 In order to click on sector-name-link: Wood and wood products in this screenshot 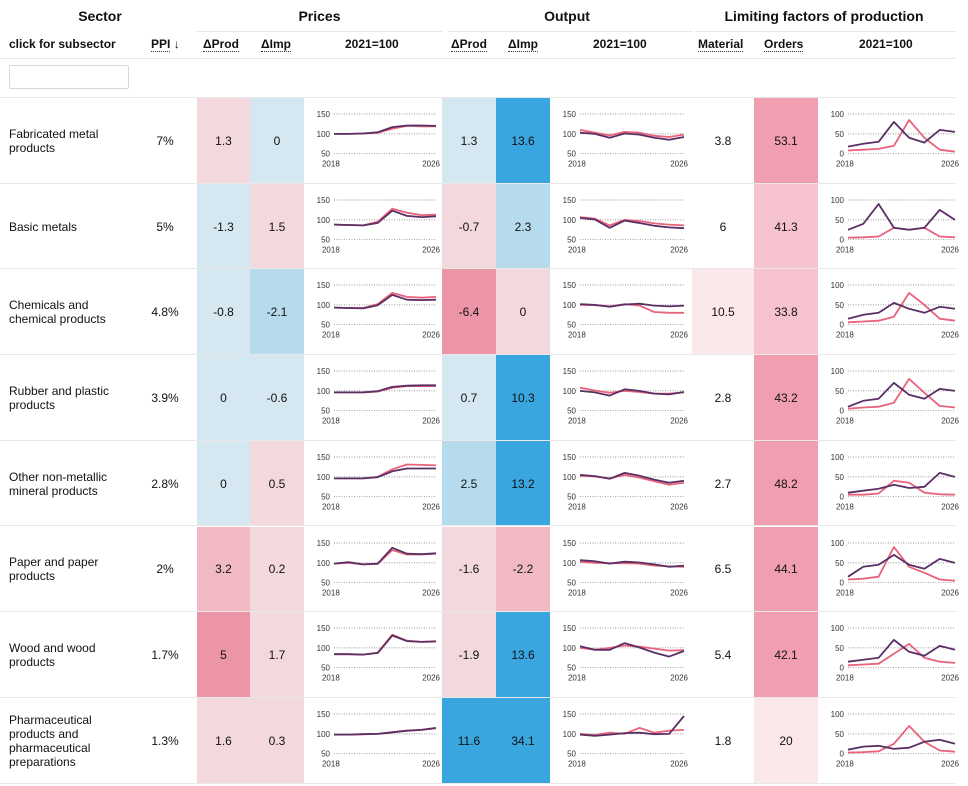, I will do `click(69, 655)`.